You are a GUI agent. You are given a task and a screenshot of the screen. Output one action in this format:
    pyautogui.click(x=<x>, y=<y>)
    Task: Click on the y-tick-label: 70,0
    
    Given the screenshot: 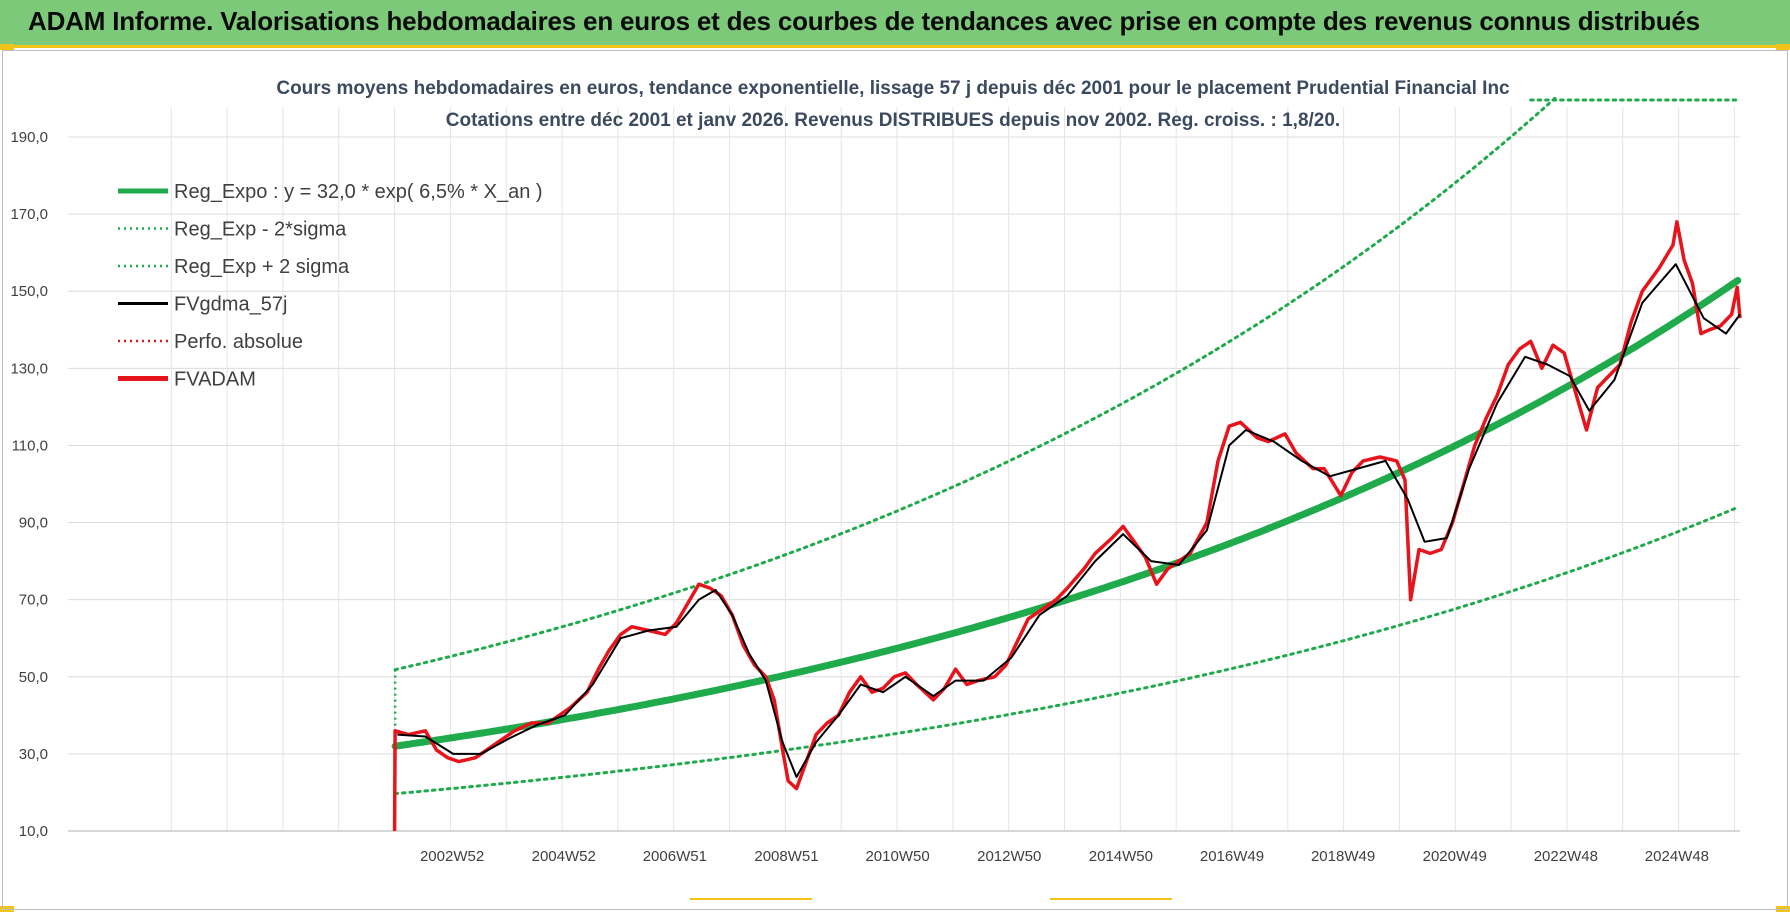 What is the action you would take?
    pyautogui.click(x=33, y=600)
    